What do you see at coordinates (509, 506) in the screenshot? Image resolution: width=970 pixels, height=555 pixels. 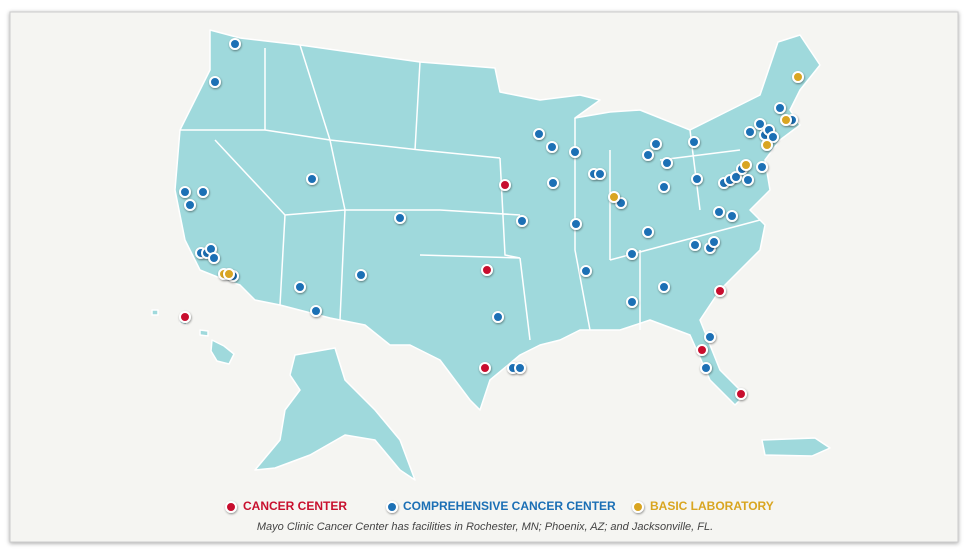 I see `legend-label: COMPREHENSIVE CANCER CENTER` at bounding box center [509, 506].